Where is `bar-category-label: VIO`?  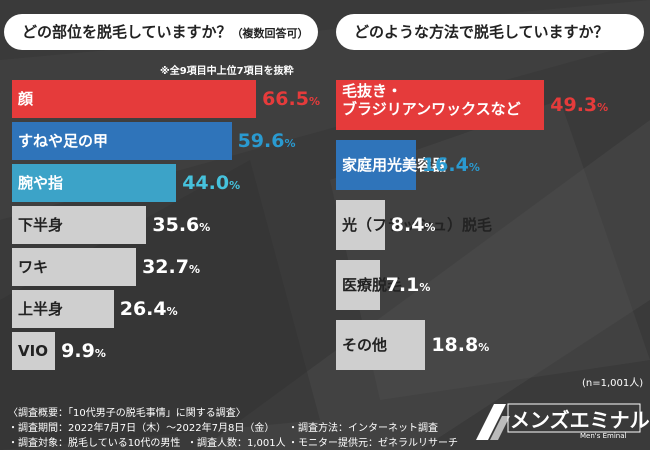 bar-category-label: VIO is located at coordinates (33, 351).